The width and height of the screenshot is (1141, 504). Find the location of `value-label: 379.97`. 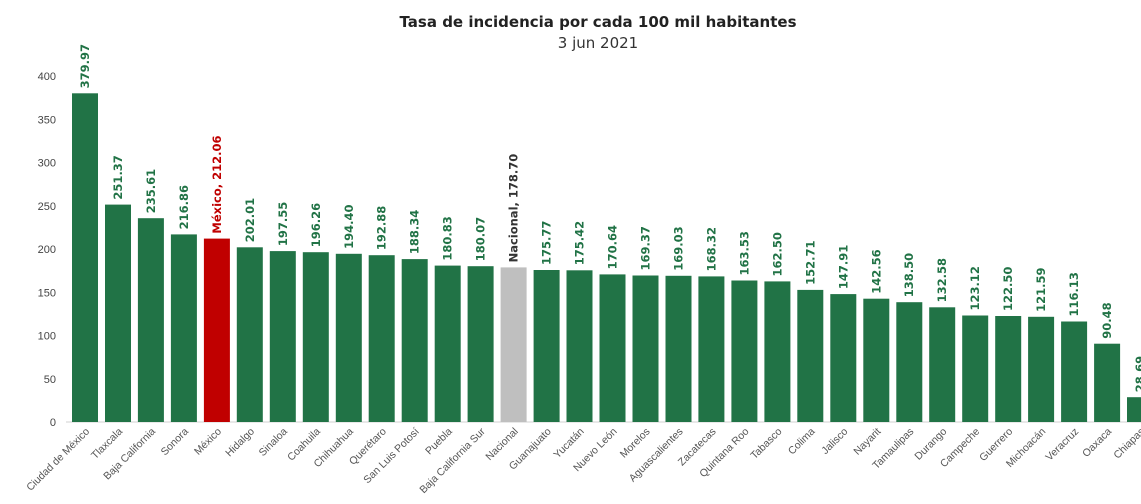

value-label: 379.97 is located at coordinates (85, 66).